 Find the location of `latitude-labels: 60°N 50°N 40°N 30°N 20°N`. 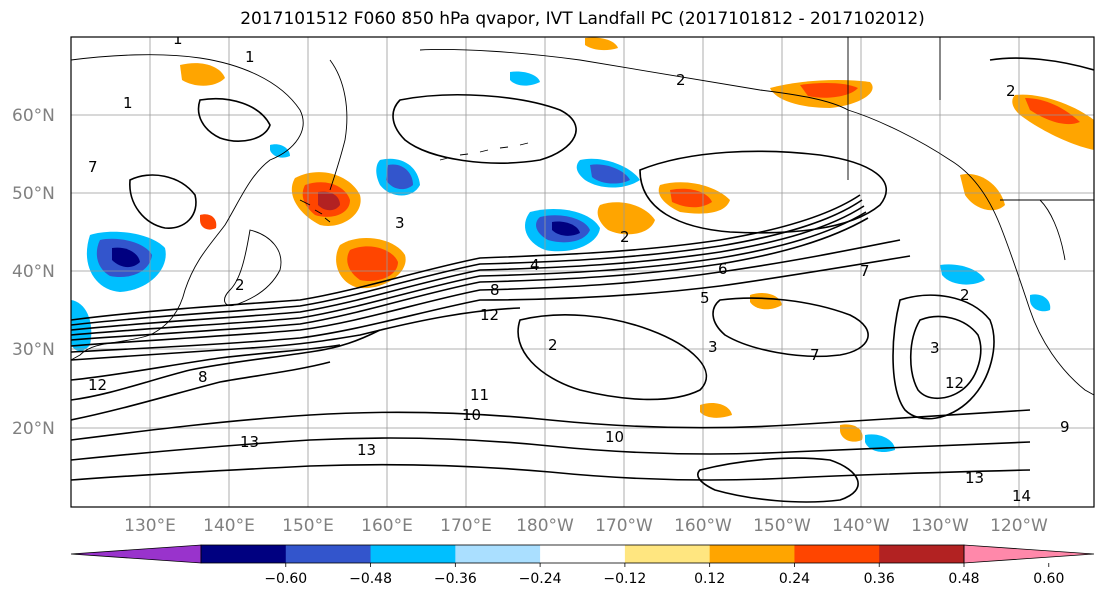

latitude-labels: 60°N 50°N 40°N 30°N 20°N is located at coordinates (33, 272).